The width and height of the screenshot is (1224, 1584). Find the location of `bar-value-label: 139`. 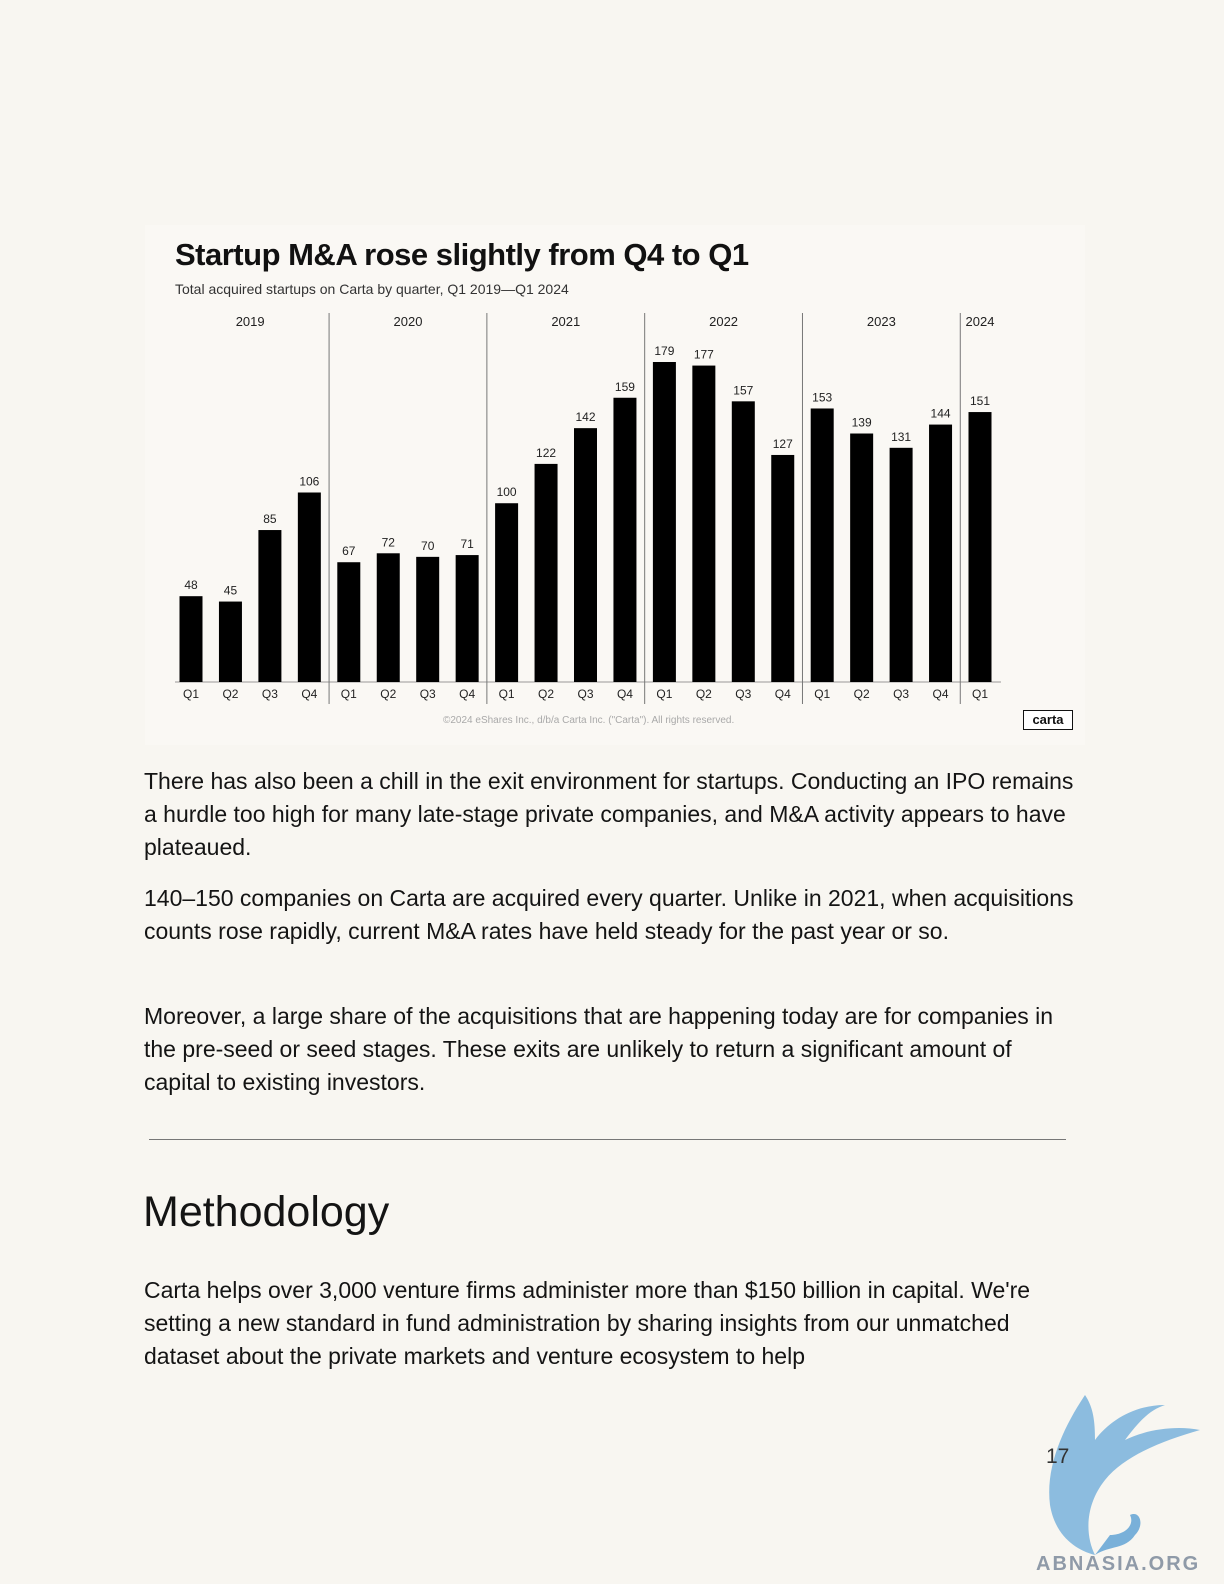

bar-value-label: 139 is located at coordinates (862, 423).